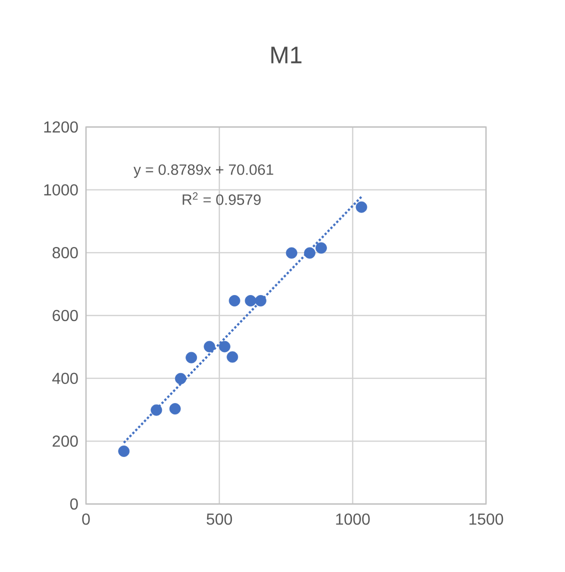  Describe the element at coordinates (61, 190) in the screenshot. I see `y-tick-label: 1000` at that location.